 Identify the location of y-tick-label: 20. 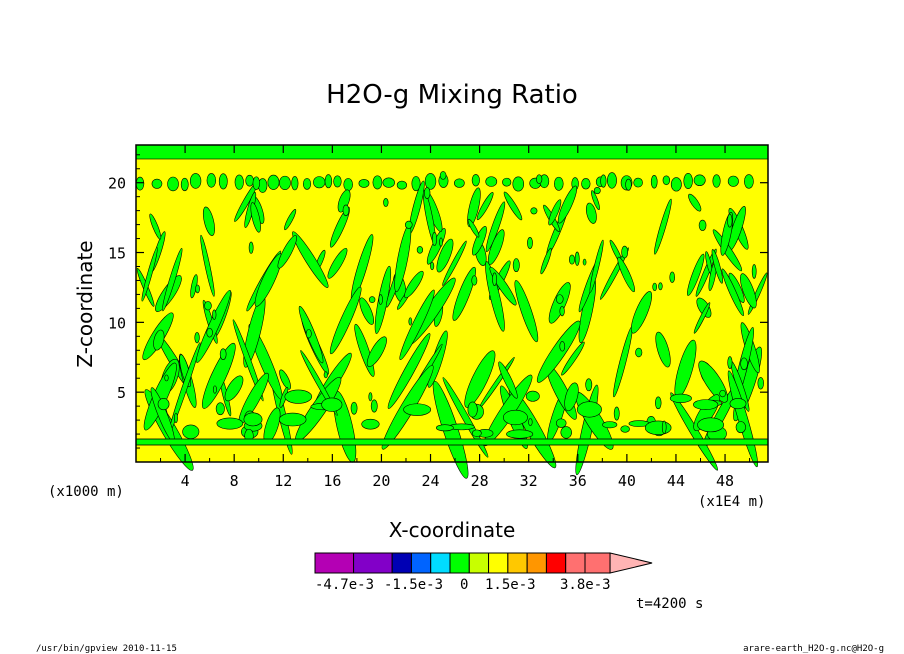
(117, 184).